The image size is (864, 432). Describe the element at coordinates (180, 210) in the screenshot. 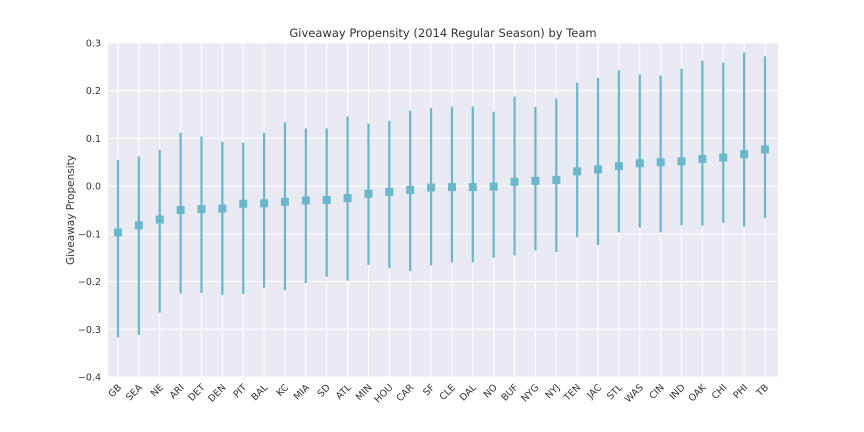

I see `marker-ari` at that location.